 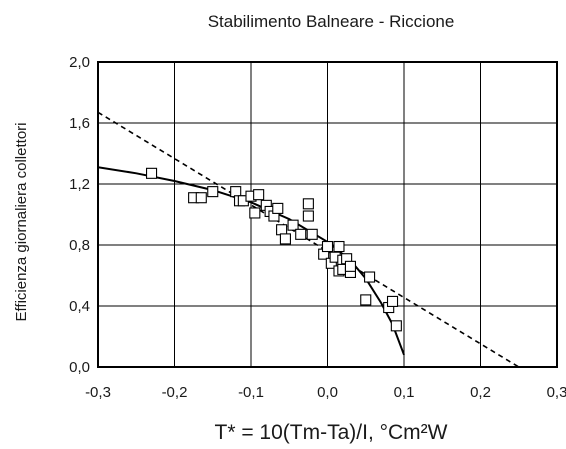 What do you see at coordinates (331, 432) in the screenshot?
I see `x-axis-label: T* = 10(Tm-Ta)/I, °Cm²W` at bounding box center [331, 432].